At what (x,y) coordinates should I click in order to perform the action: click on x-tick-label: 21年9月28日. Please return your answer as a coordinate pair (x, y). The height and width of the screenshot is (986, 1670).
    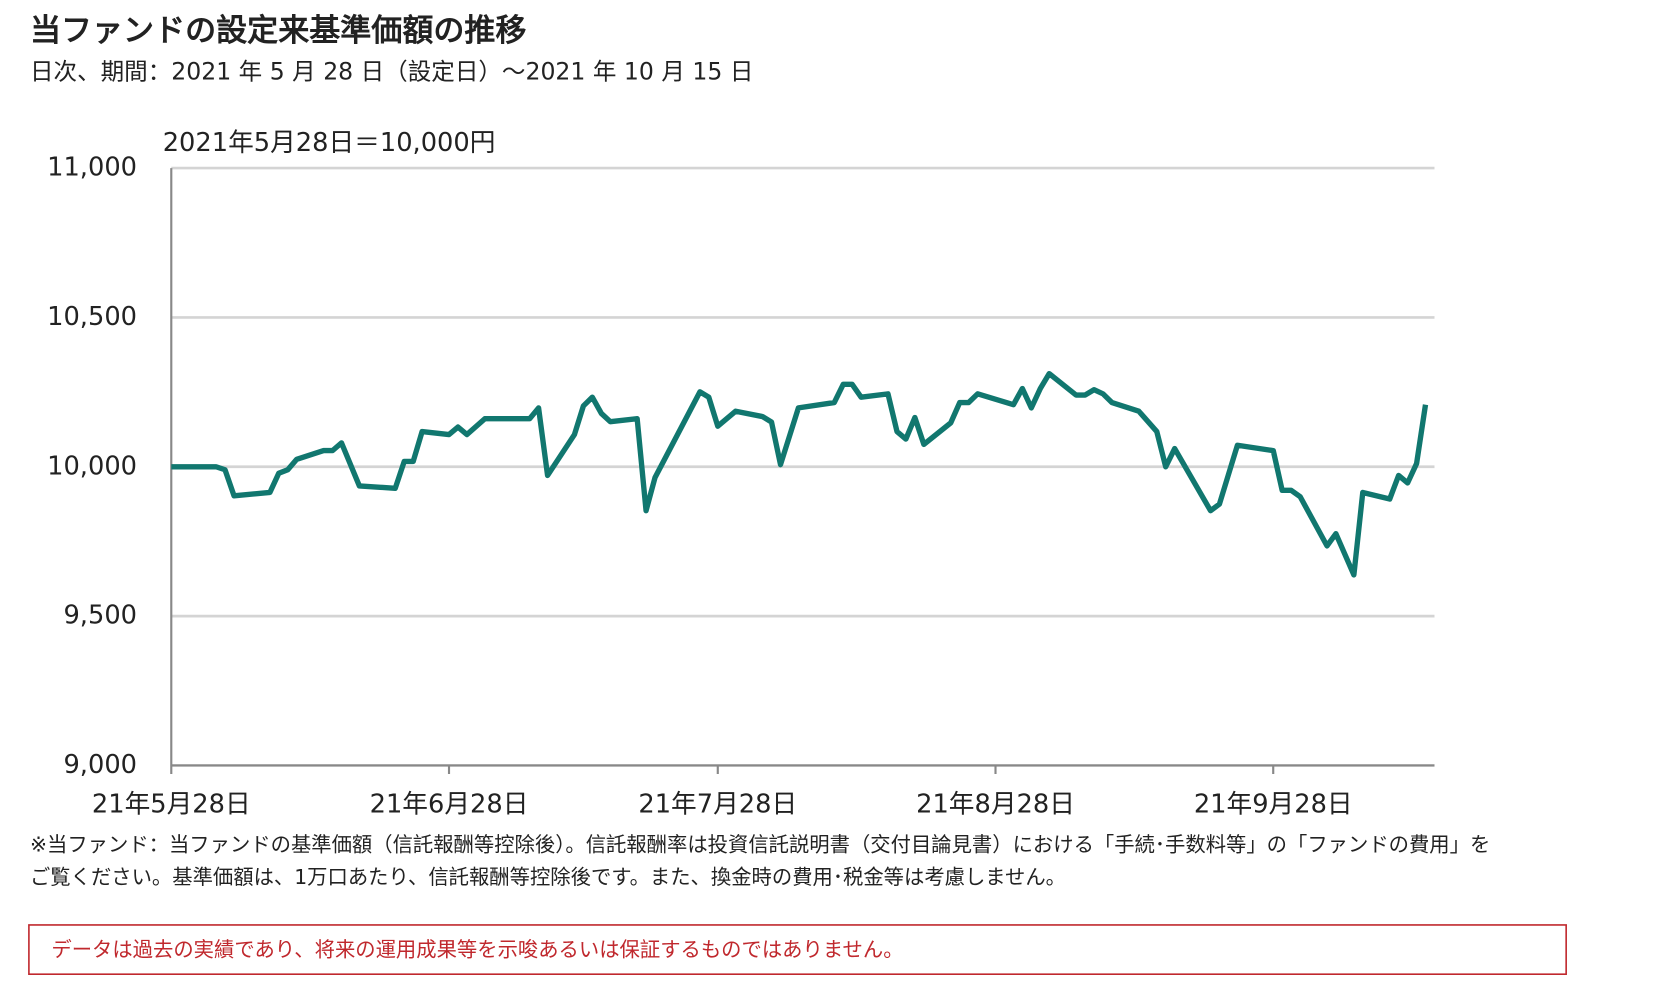
    Looking at the image, I should click on (1273, 805).